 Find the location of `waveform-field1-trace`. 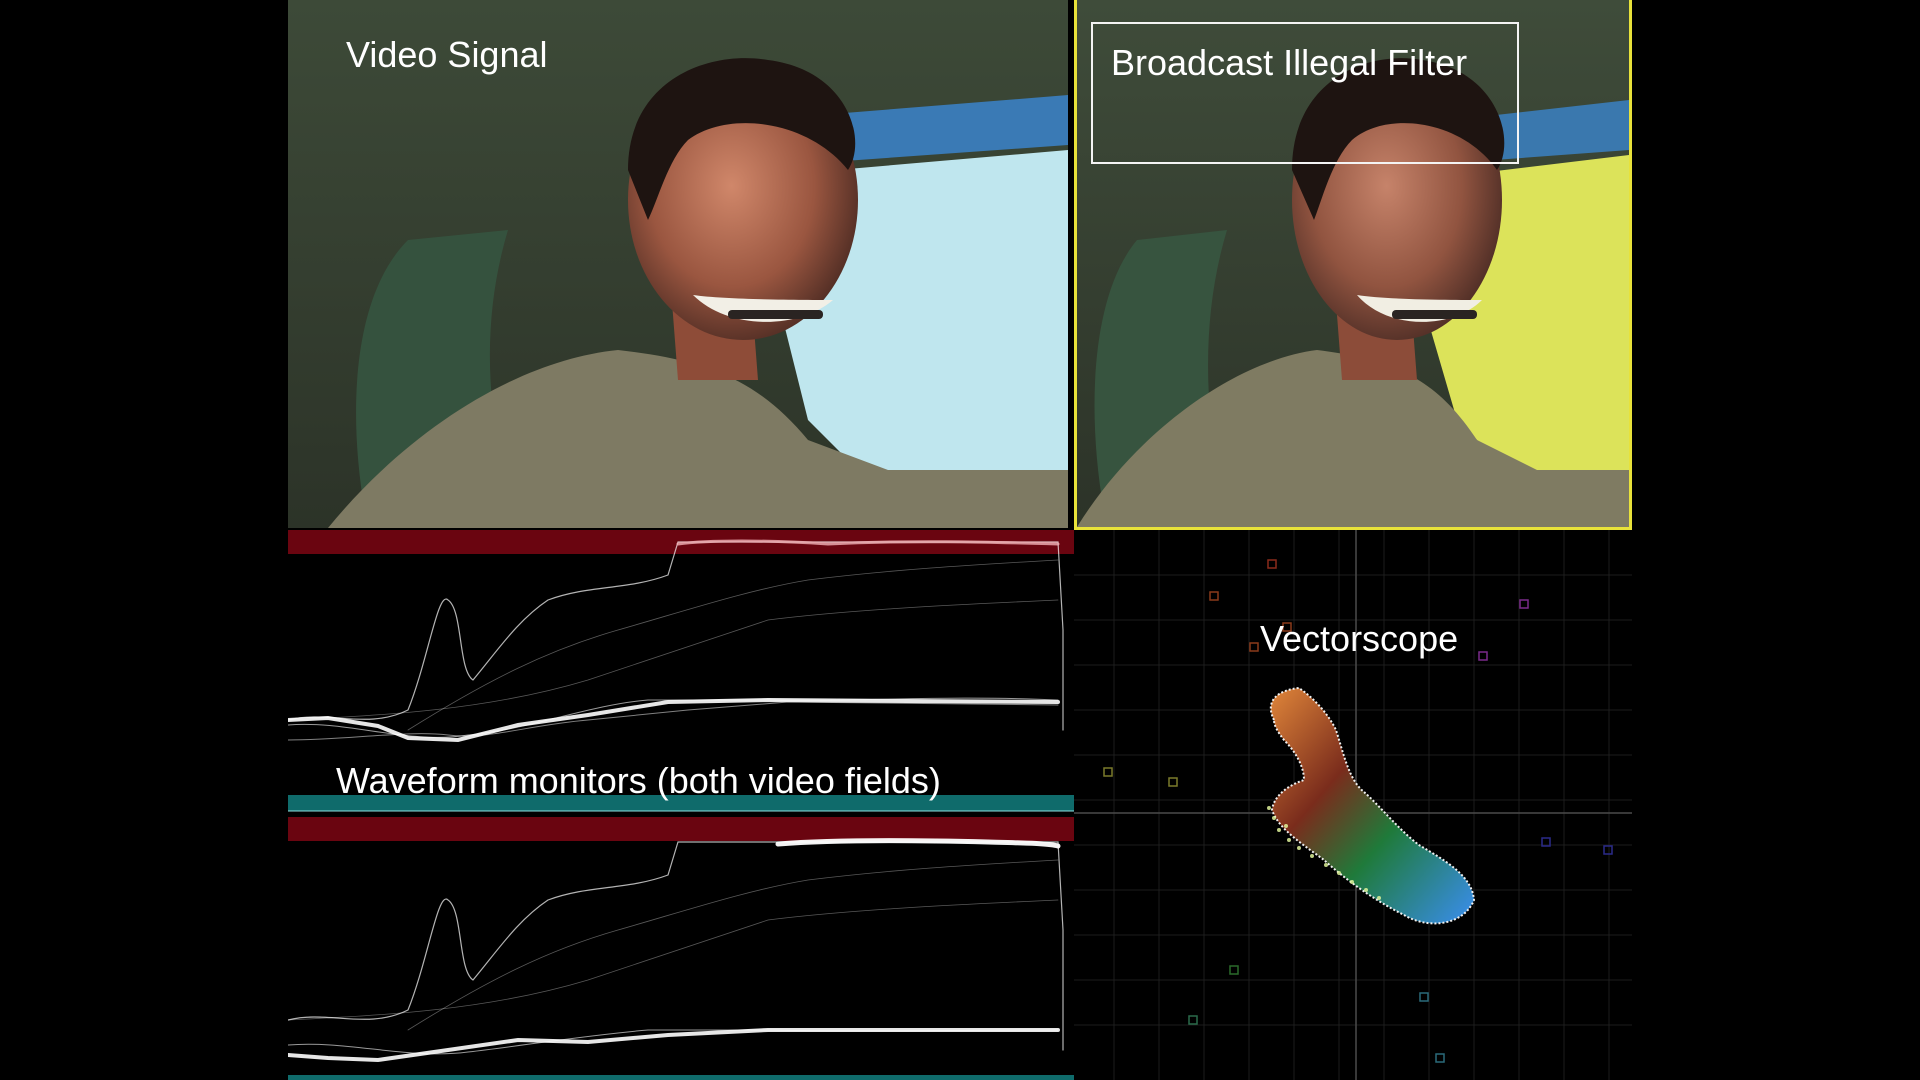

waveform-field1-trace is located at coordinates (676, 641).